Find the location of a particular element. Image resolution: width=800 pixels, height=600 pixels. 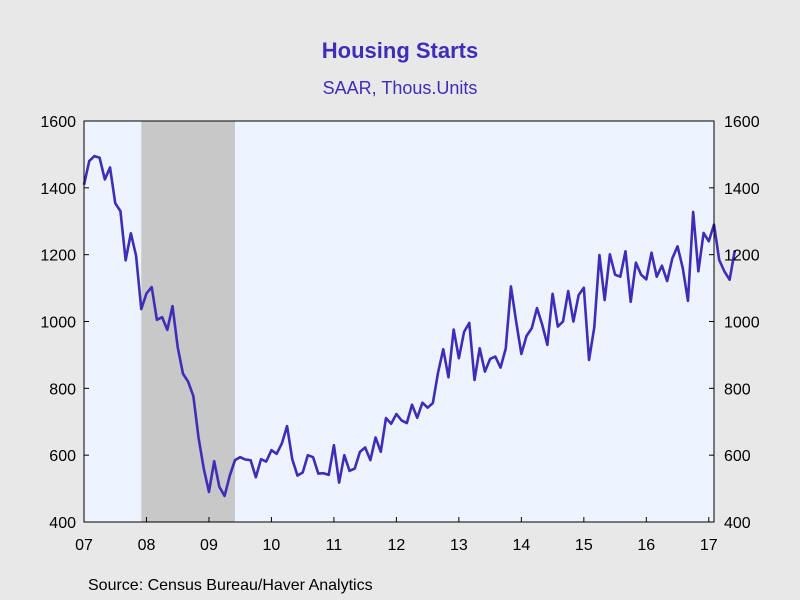

y-tick-label-right: 1200 is located at coordinates (742, 256).